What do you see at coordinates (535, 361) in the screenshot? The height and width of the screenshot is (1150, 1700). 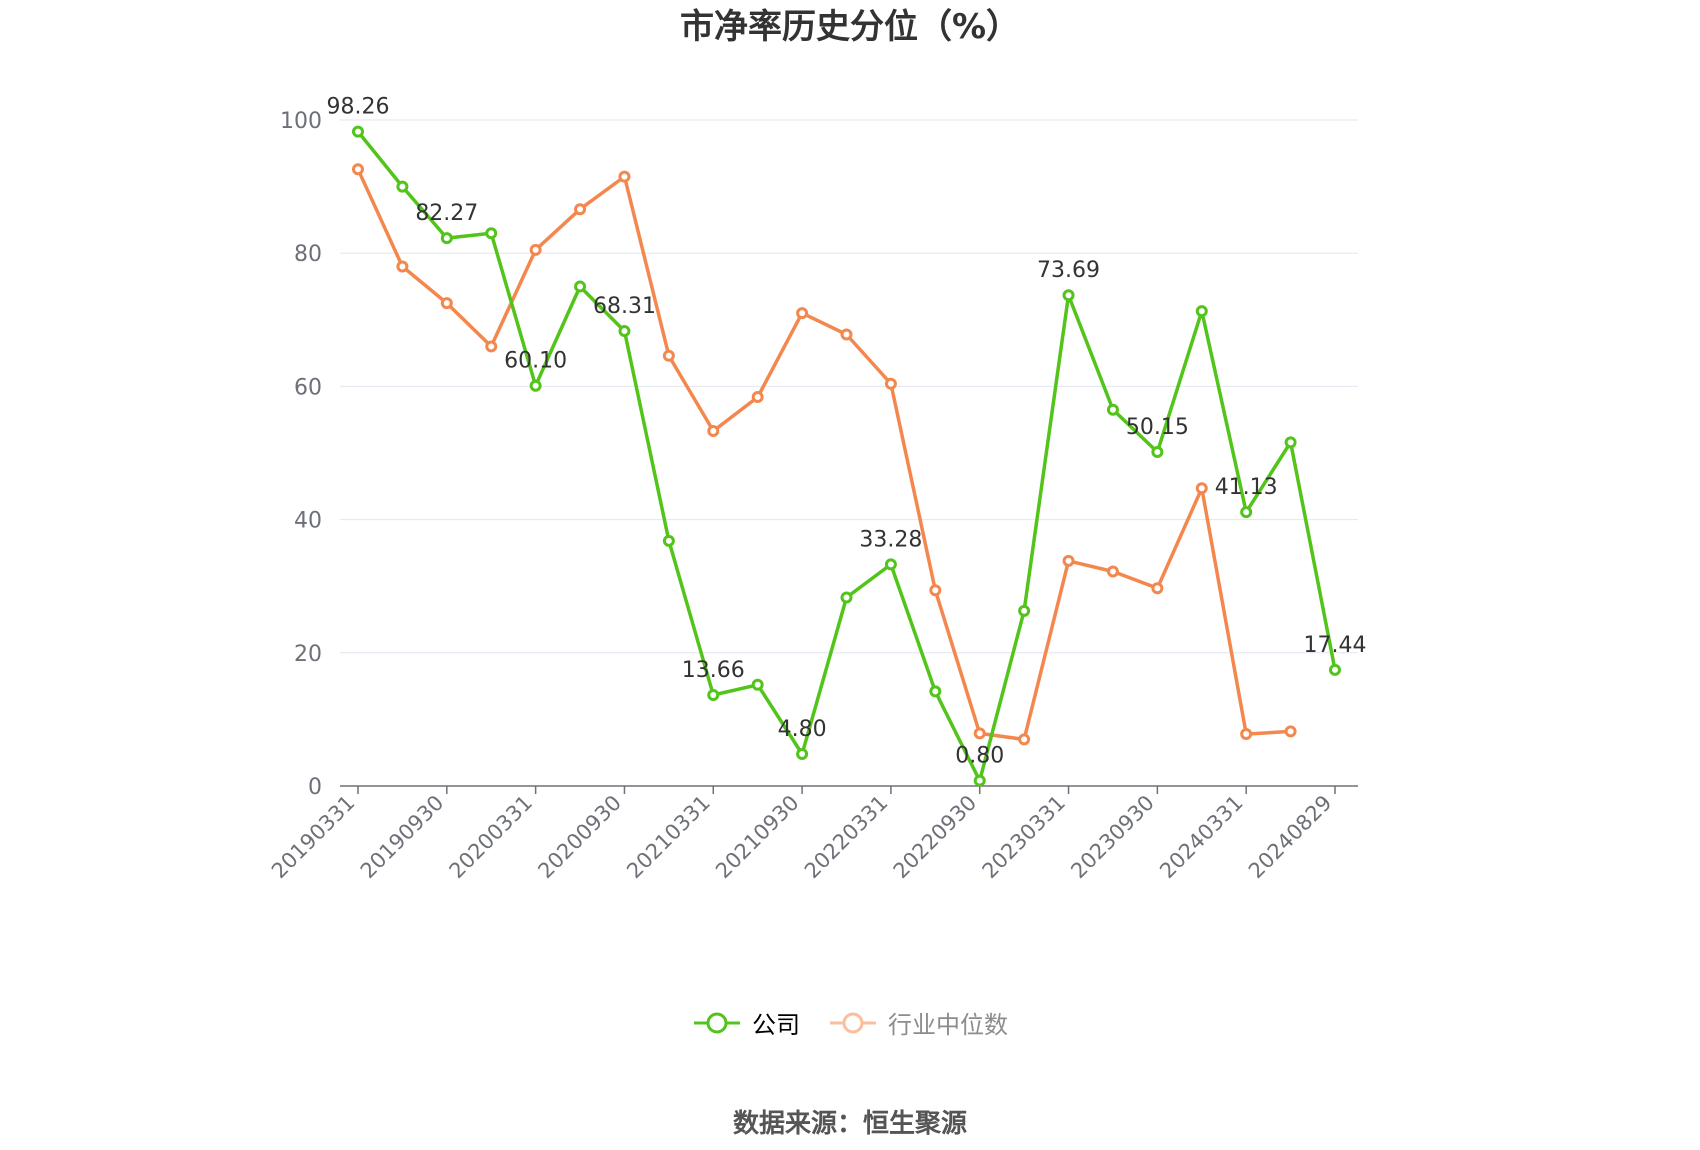 I see `data-label: 60.10` at bounding box center [535, 361].